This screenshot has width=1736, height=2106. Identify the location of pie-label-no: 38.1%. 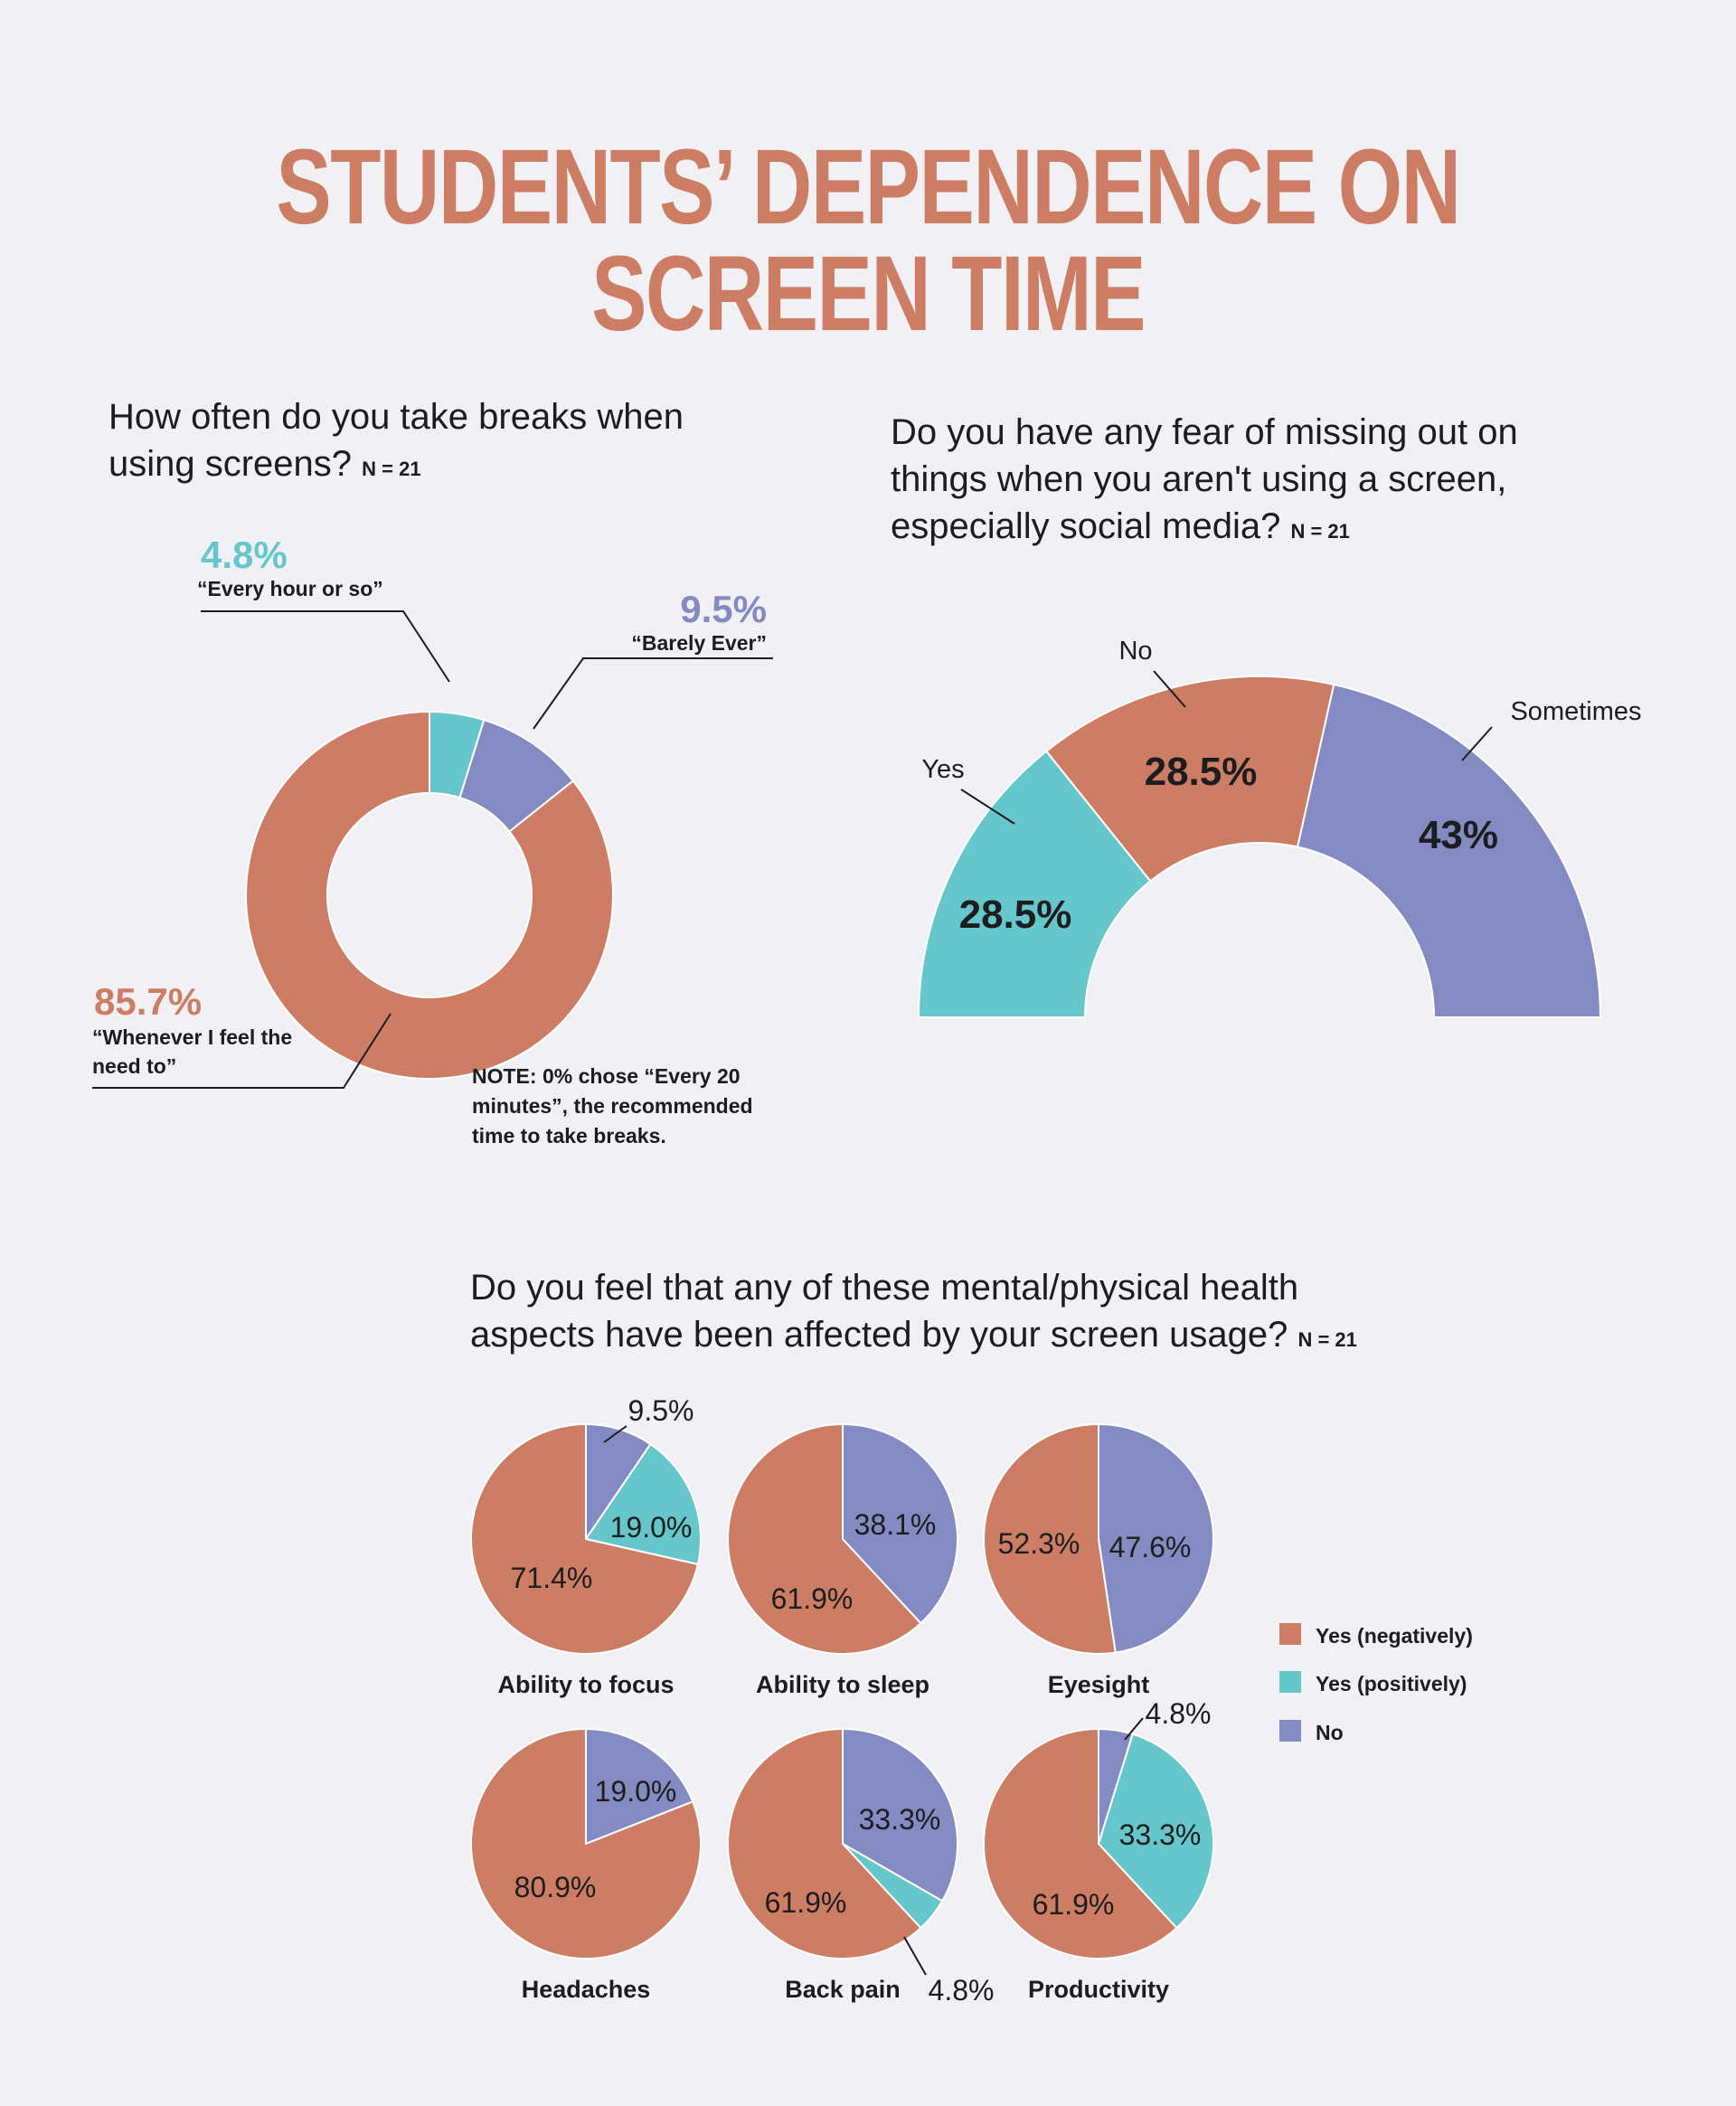
(895, 1524).